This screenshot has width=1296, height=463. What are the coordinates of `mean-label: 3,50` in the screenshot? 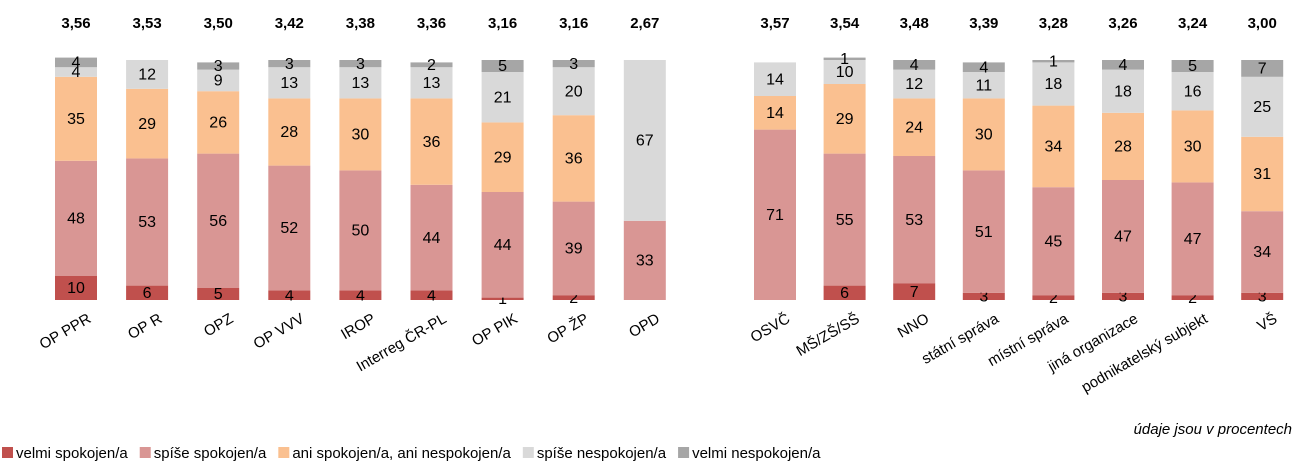 It's located at (218, 23).